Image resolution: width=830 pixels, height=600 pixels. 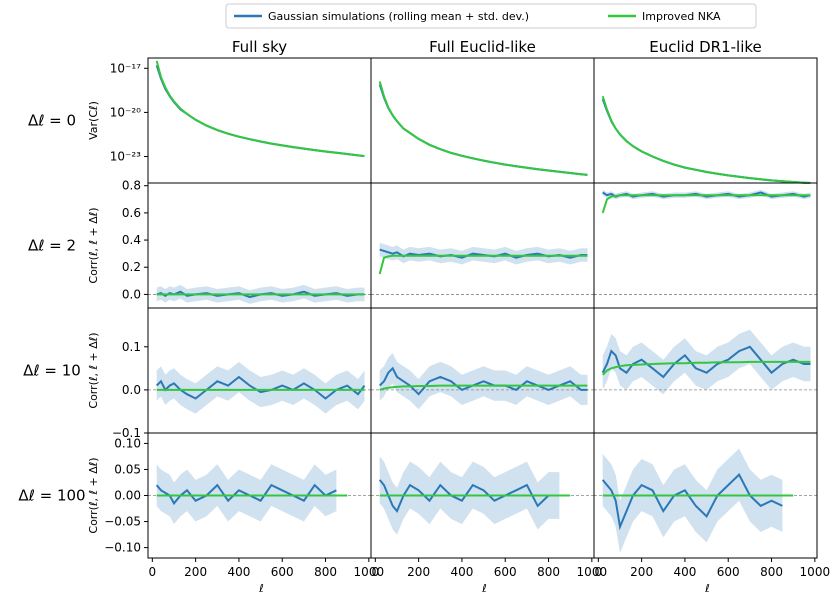 What do you see at coordinates (52, 371) in the screenshot?
I see `row-label: Δℓ = 10` at bounding box center [52, 371].